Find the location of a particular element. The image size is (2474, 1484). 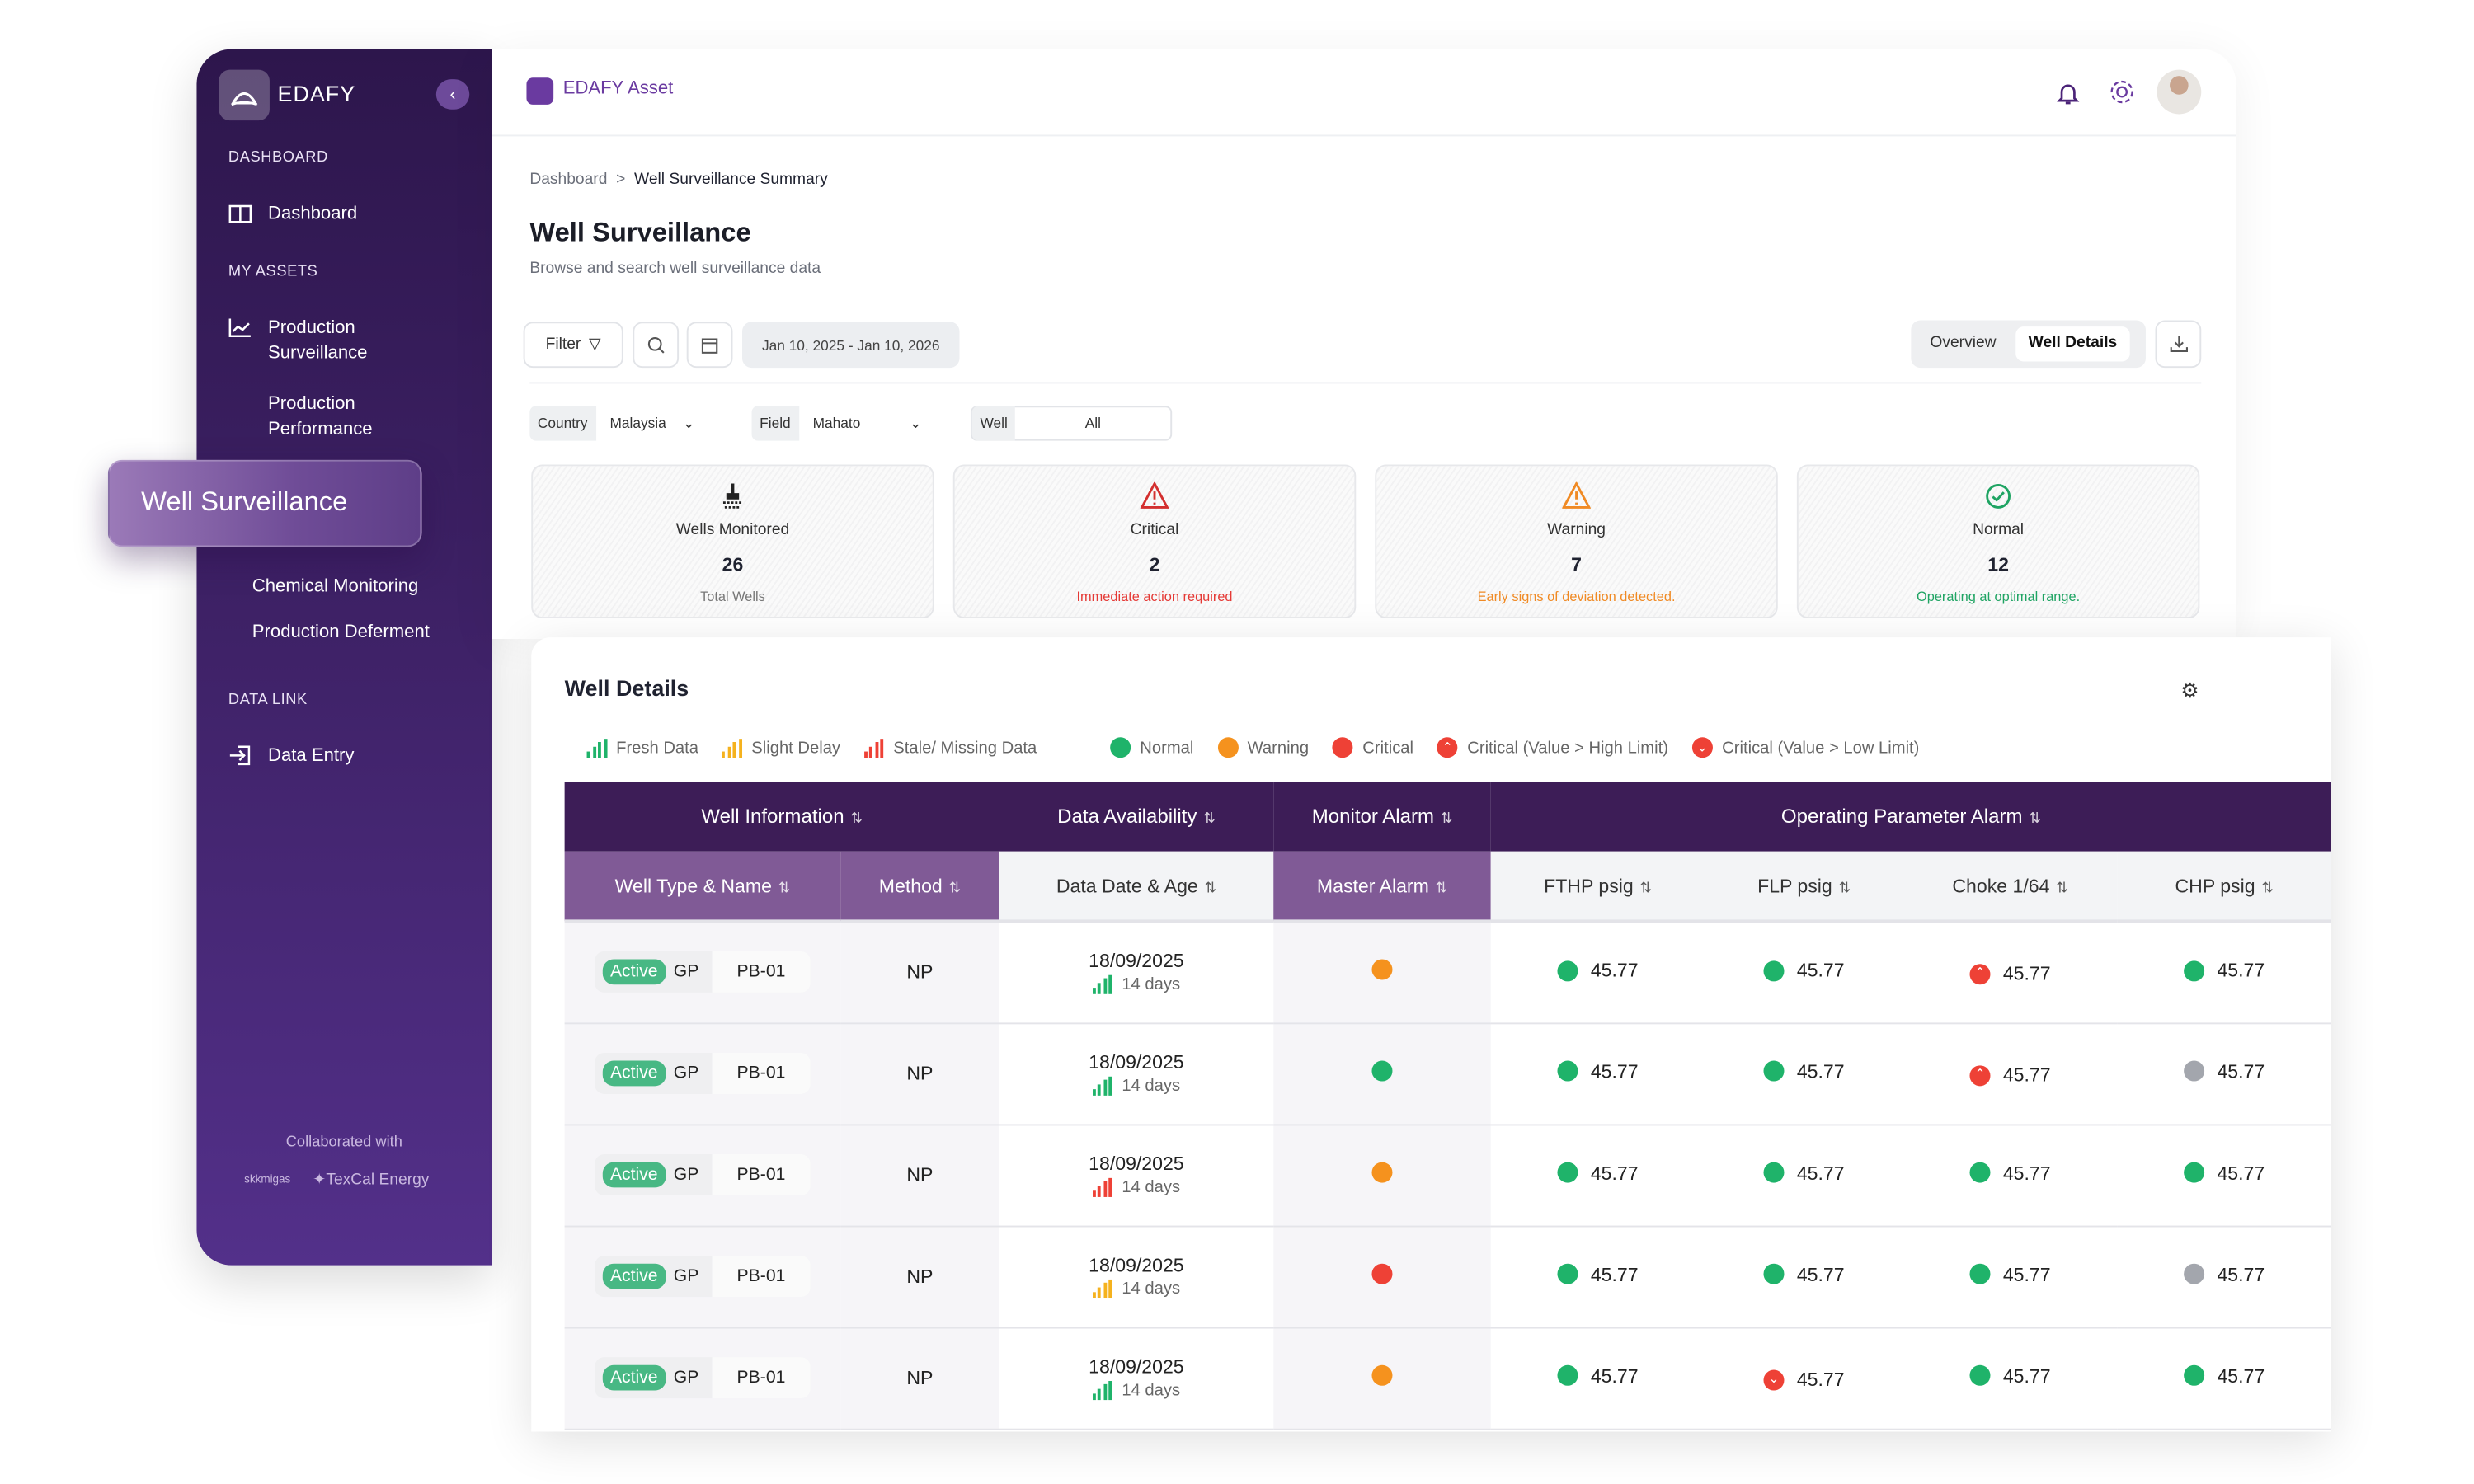

chevron-down-icon: ⌄ is located at coordinates (915, 422).